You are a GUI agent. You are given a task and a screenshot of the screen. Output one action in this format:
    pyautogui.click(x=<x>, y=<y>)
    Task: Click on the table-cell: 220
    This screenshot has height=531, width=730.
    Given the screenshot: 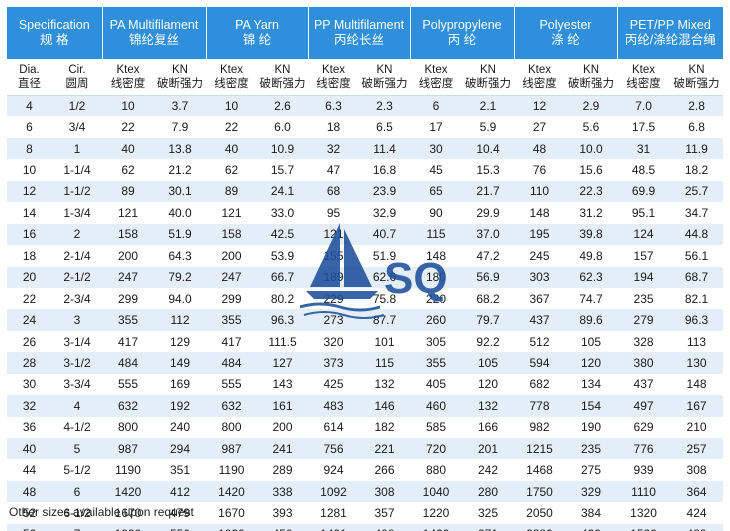 What is the action you would take?
    pyautogui.click(x=436, y=298)
    